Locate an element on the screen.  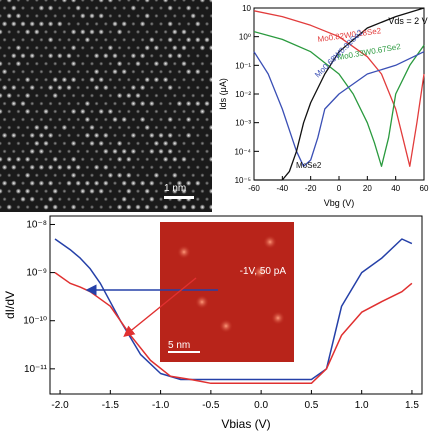
x-tick-label: 40 is located at coordinates (395, 188).